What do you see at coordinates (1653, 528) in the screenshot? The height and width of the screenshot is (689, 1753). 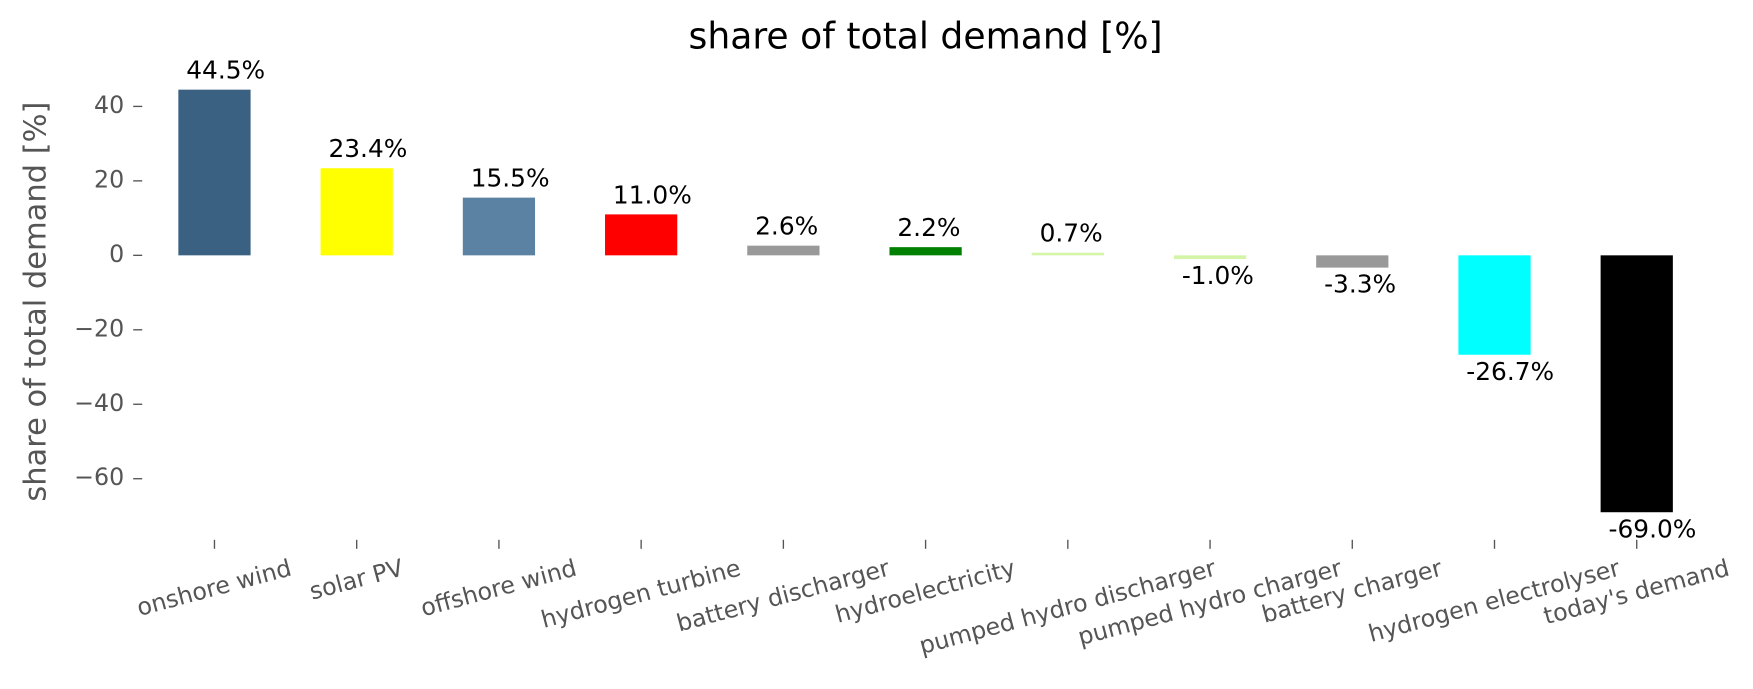 I see `value-label: -69.0%` at bounding box center [1653, 528].